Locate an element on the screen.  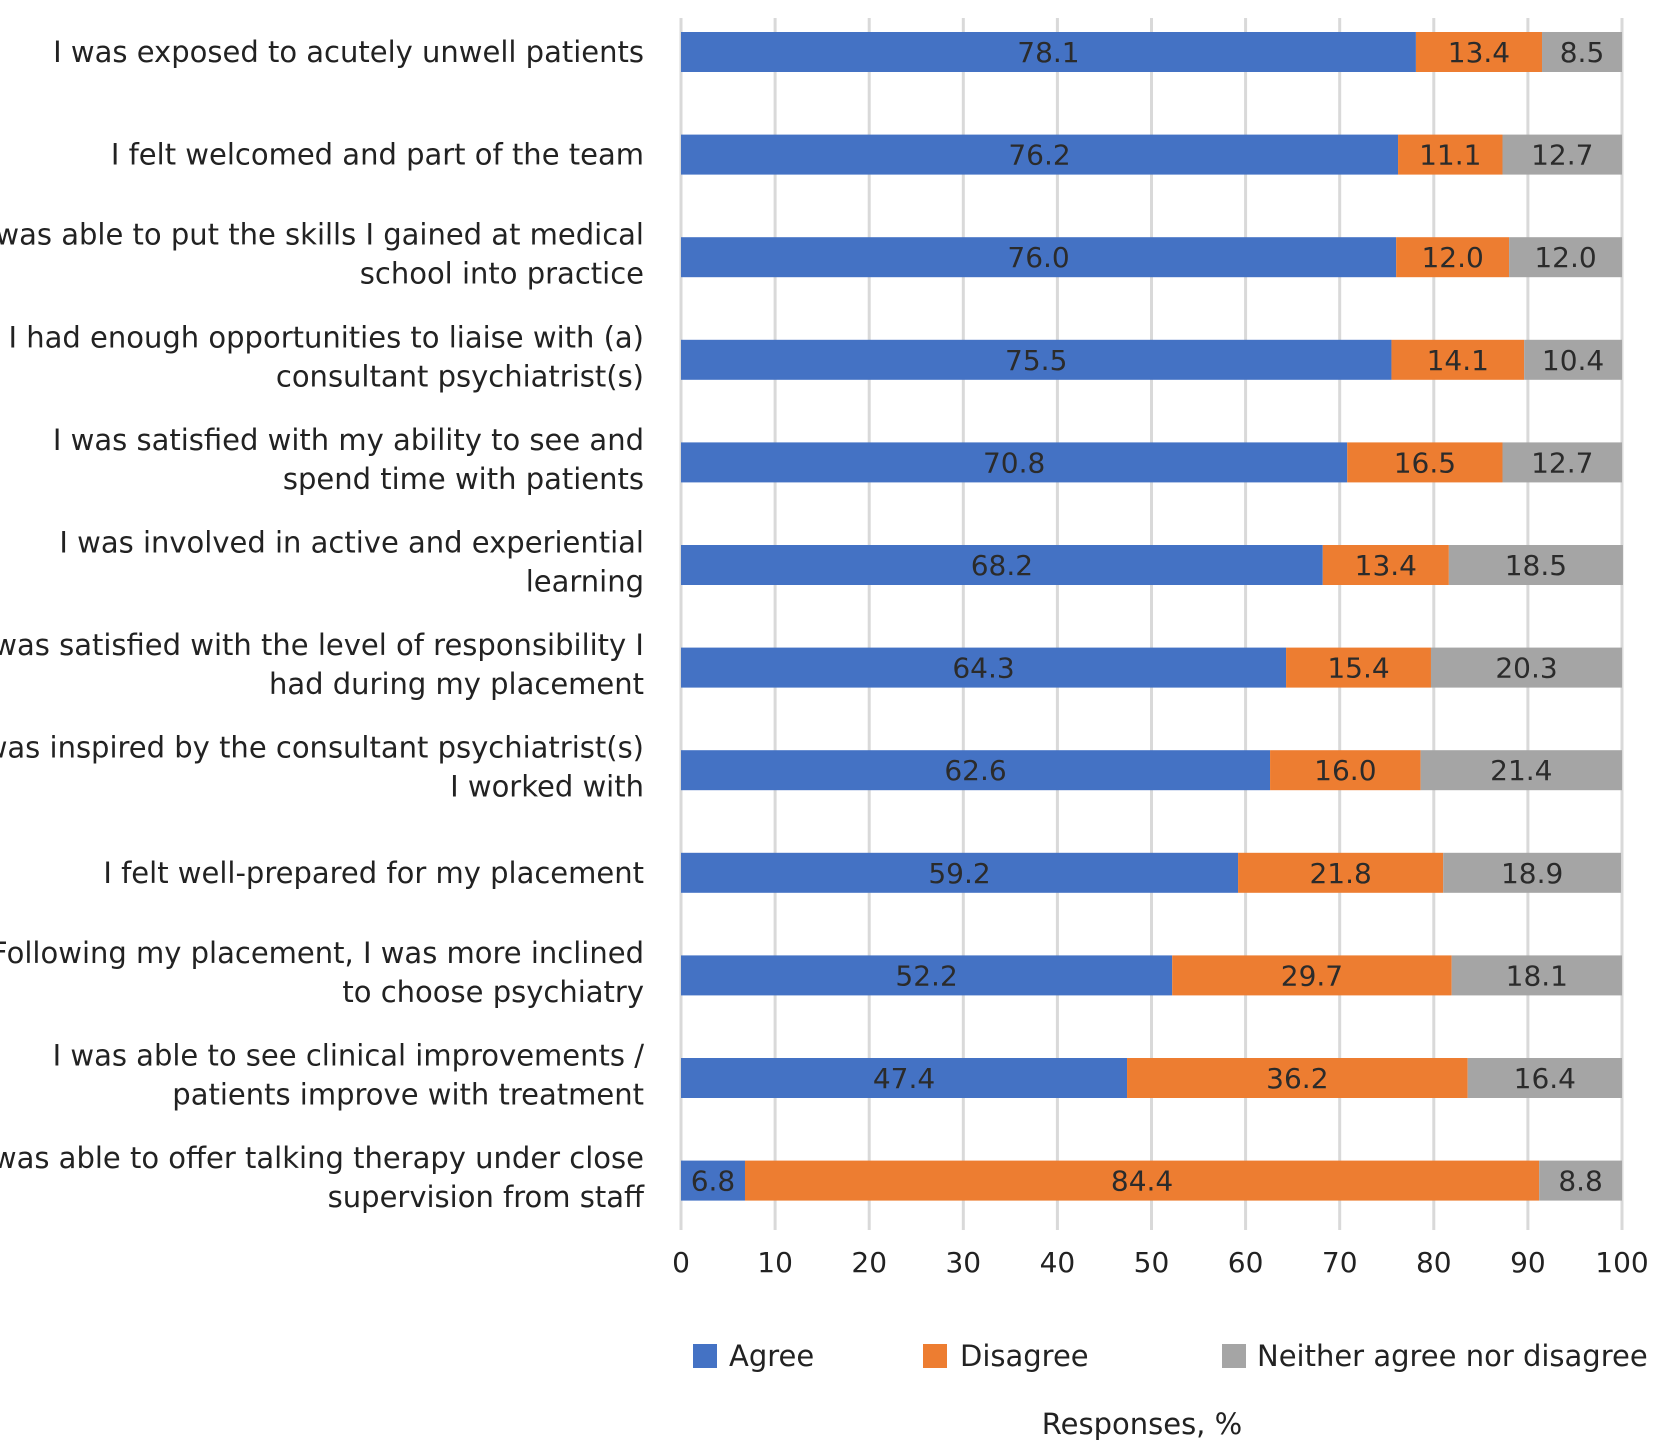
category-label-2-line-1: school into practice is located at coordinates (502, 274).